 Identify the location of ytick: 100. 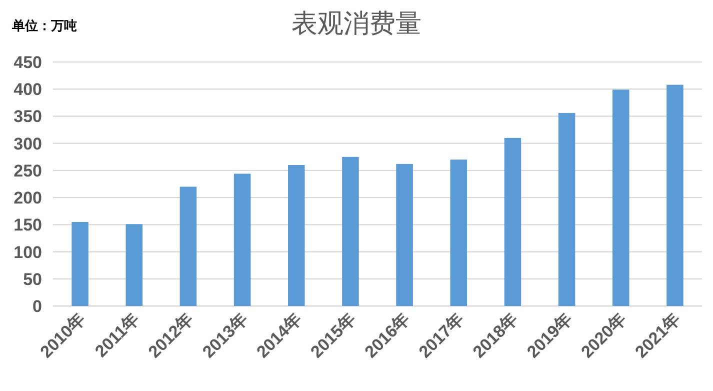
(28, 252).